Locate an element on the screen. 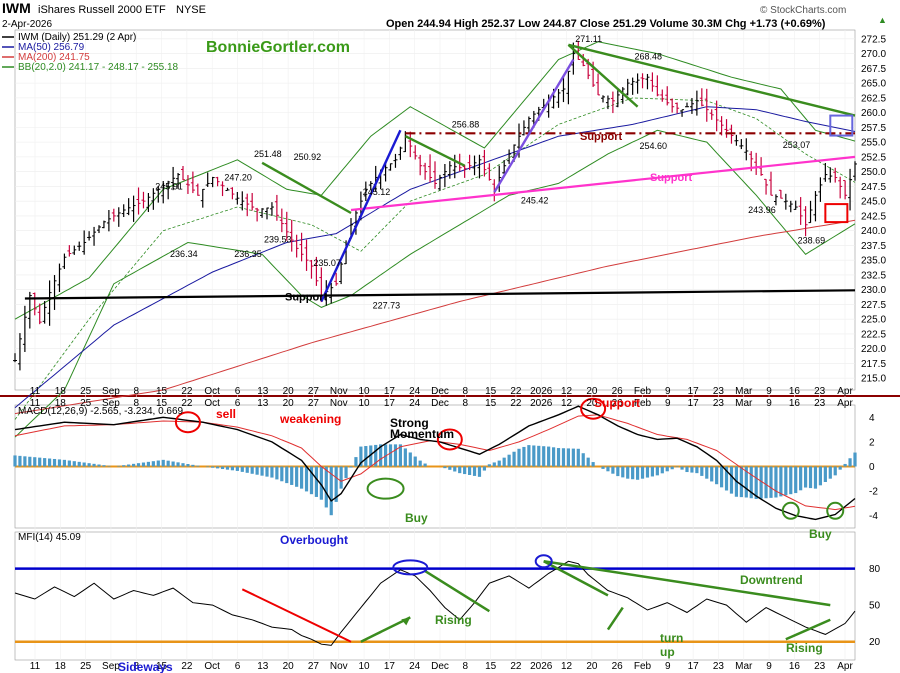  mfi-rising-arrow is located at coordinates (385, 629).